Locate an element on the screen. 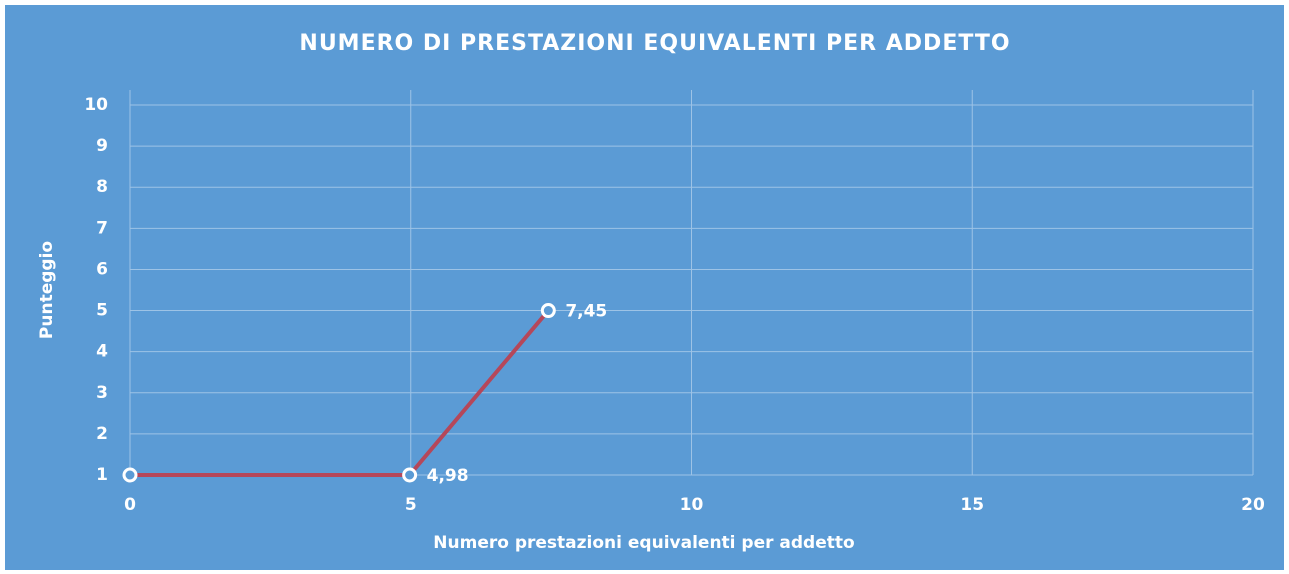  y-tick-label: 5 is located at coordinates (102, 311).